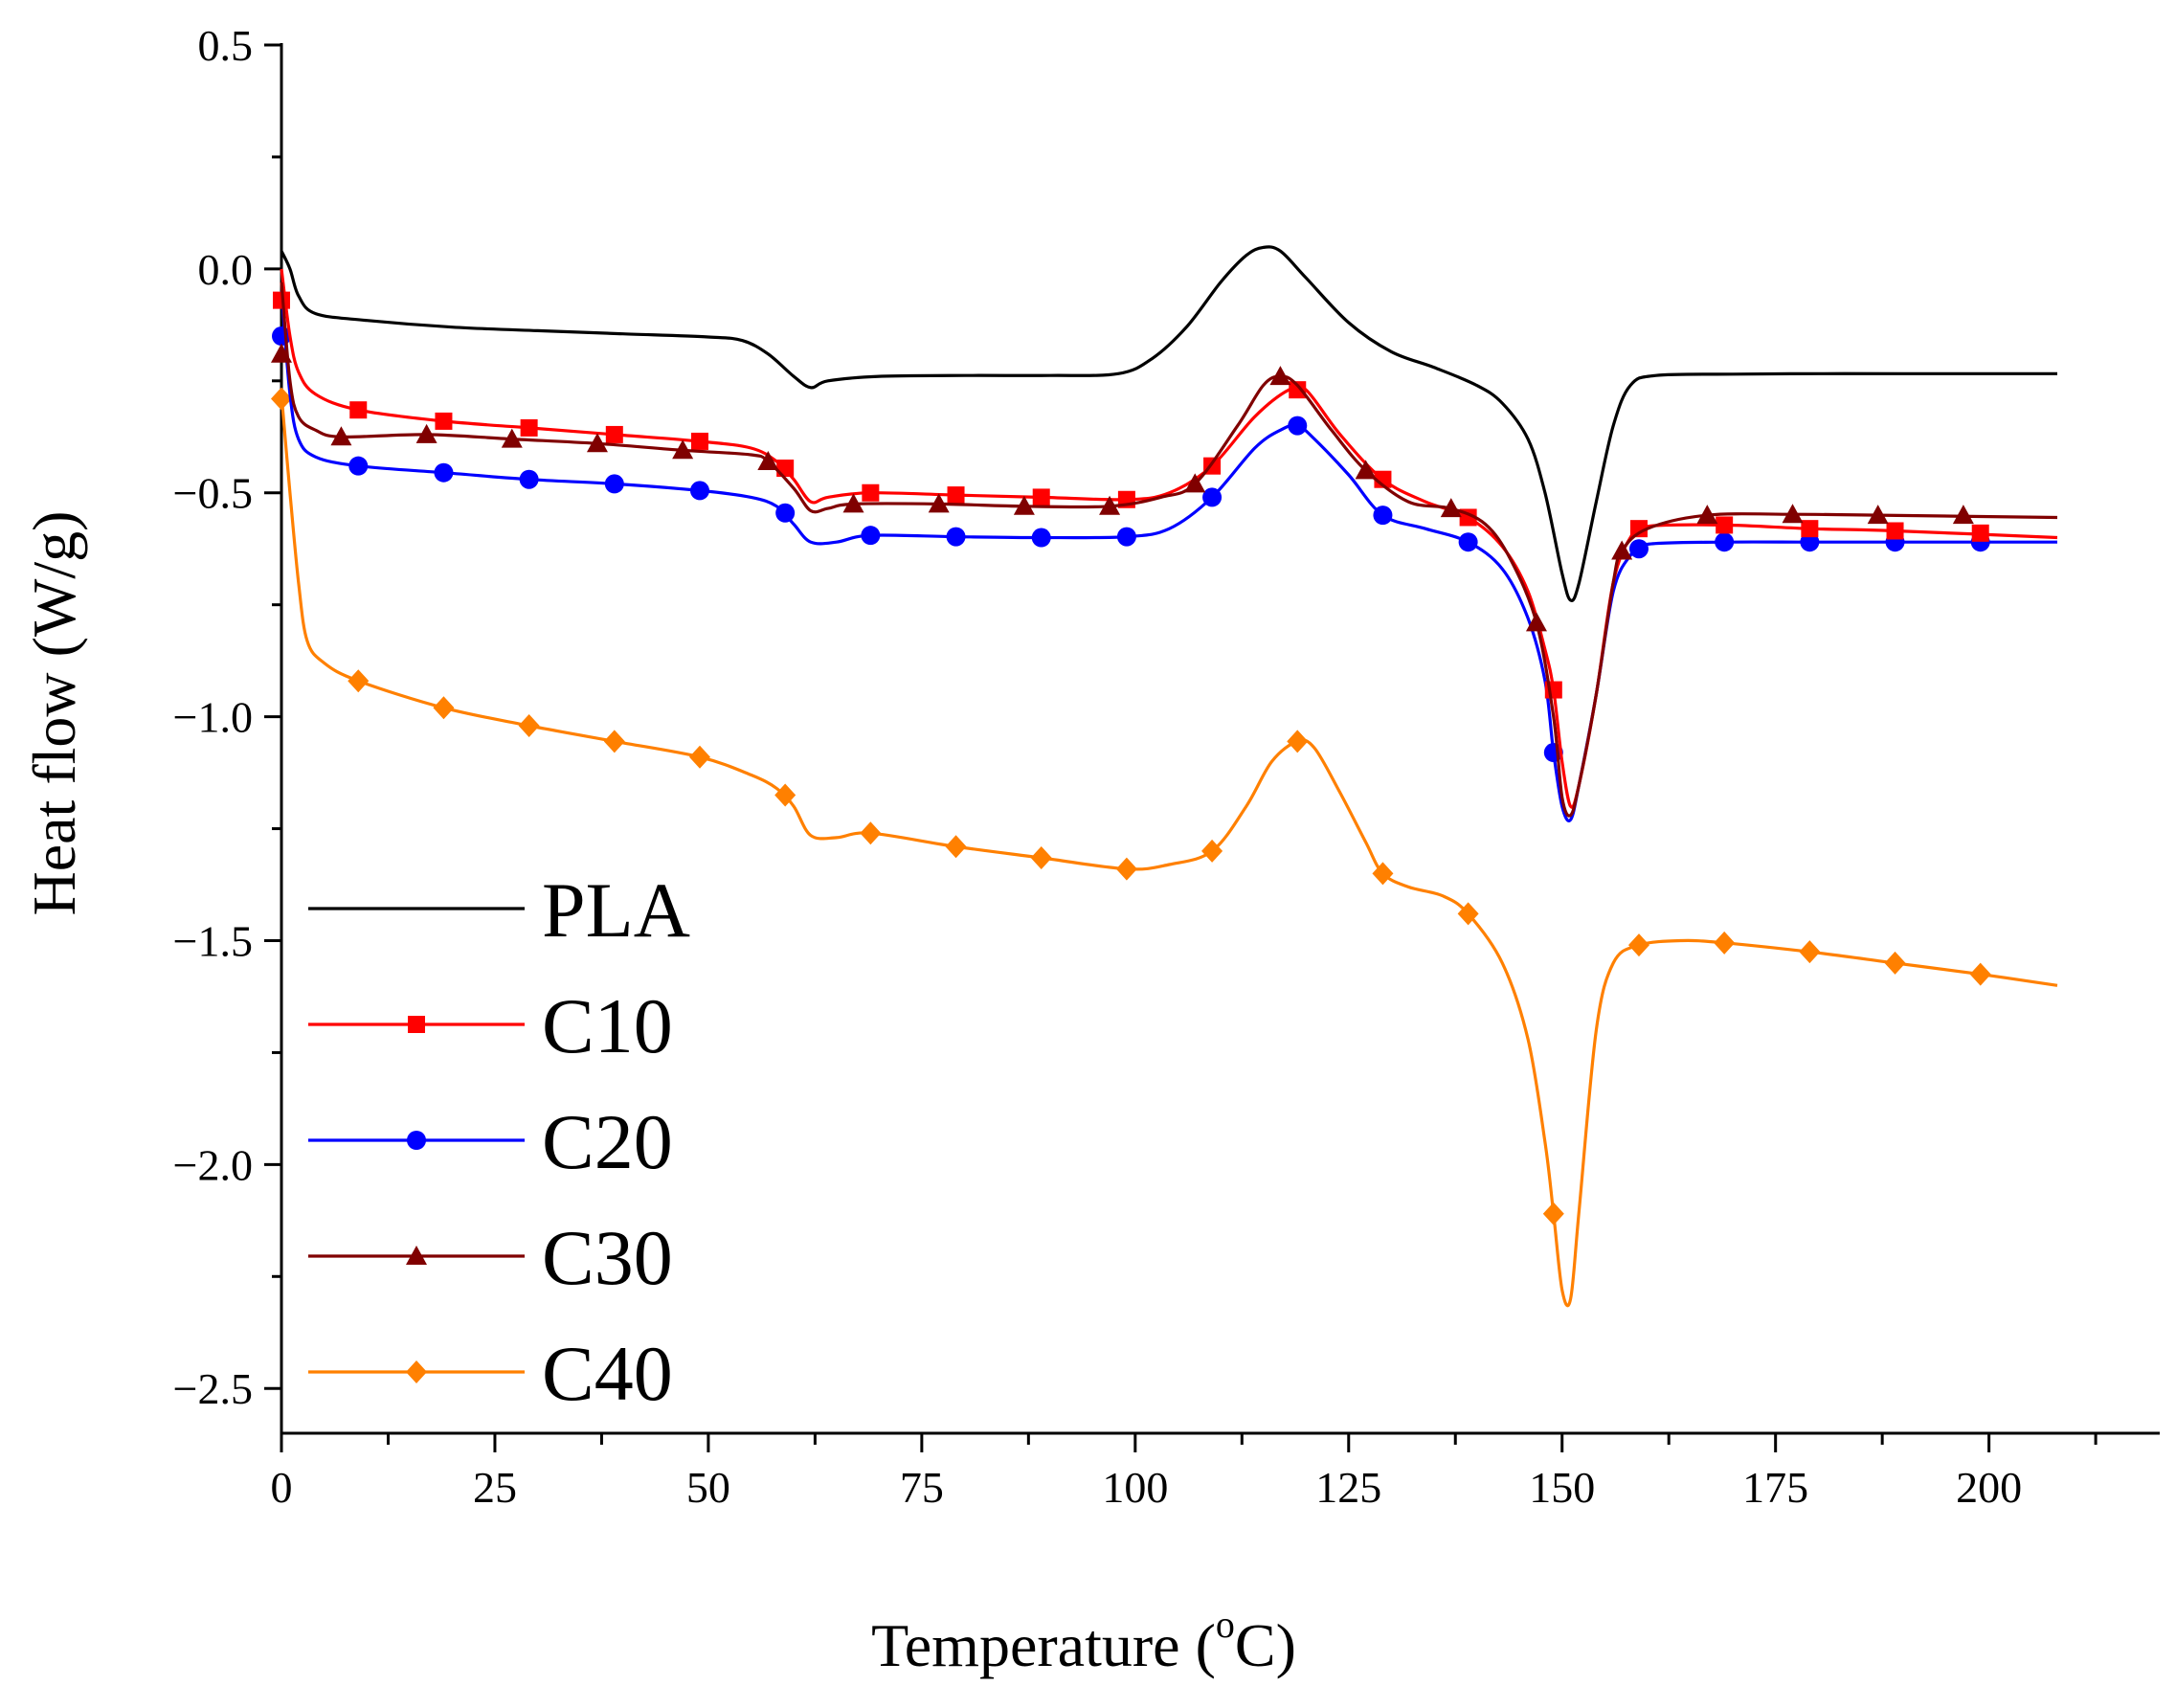 The height and width of the screenshot is (1708, 2176). Describe the element at coordinates (490, 1141) in the screenshot. I see `legend-item-c20: C20` at that location.